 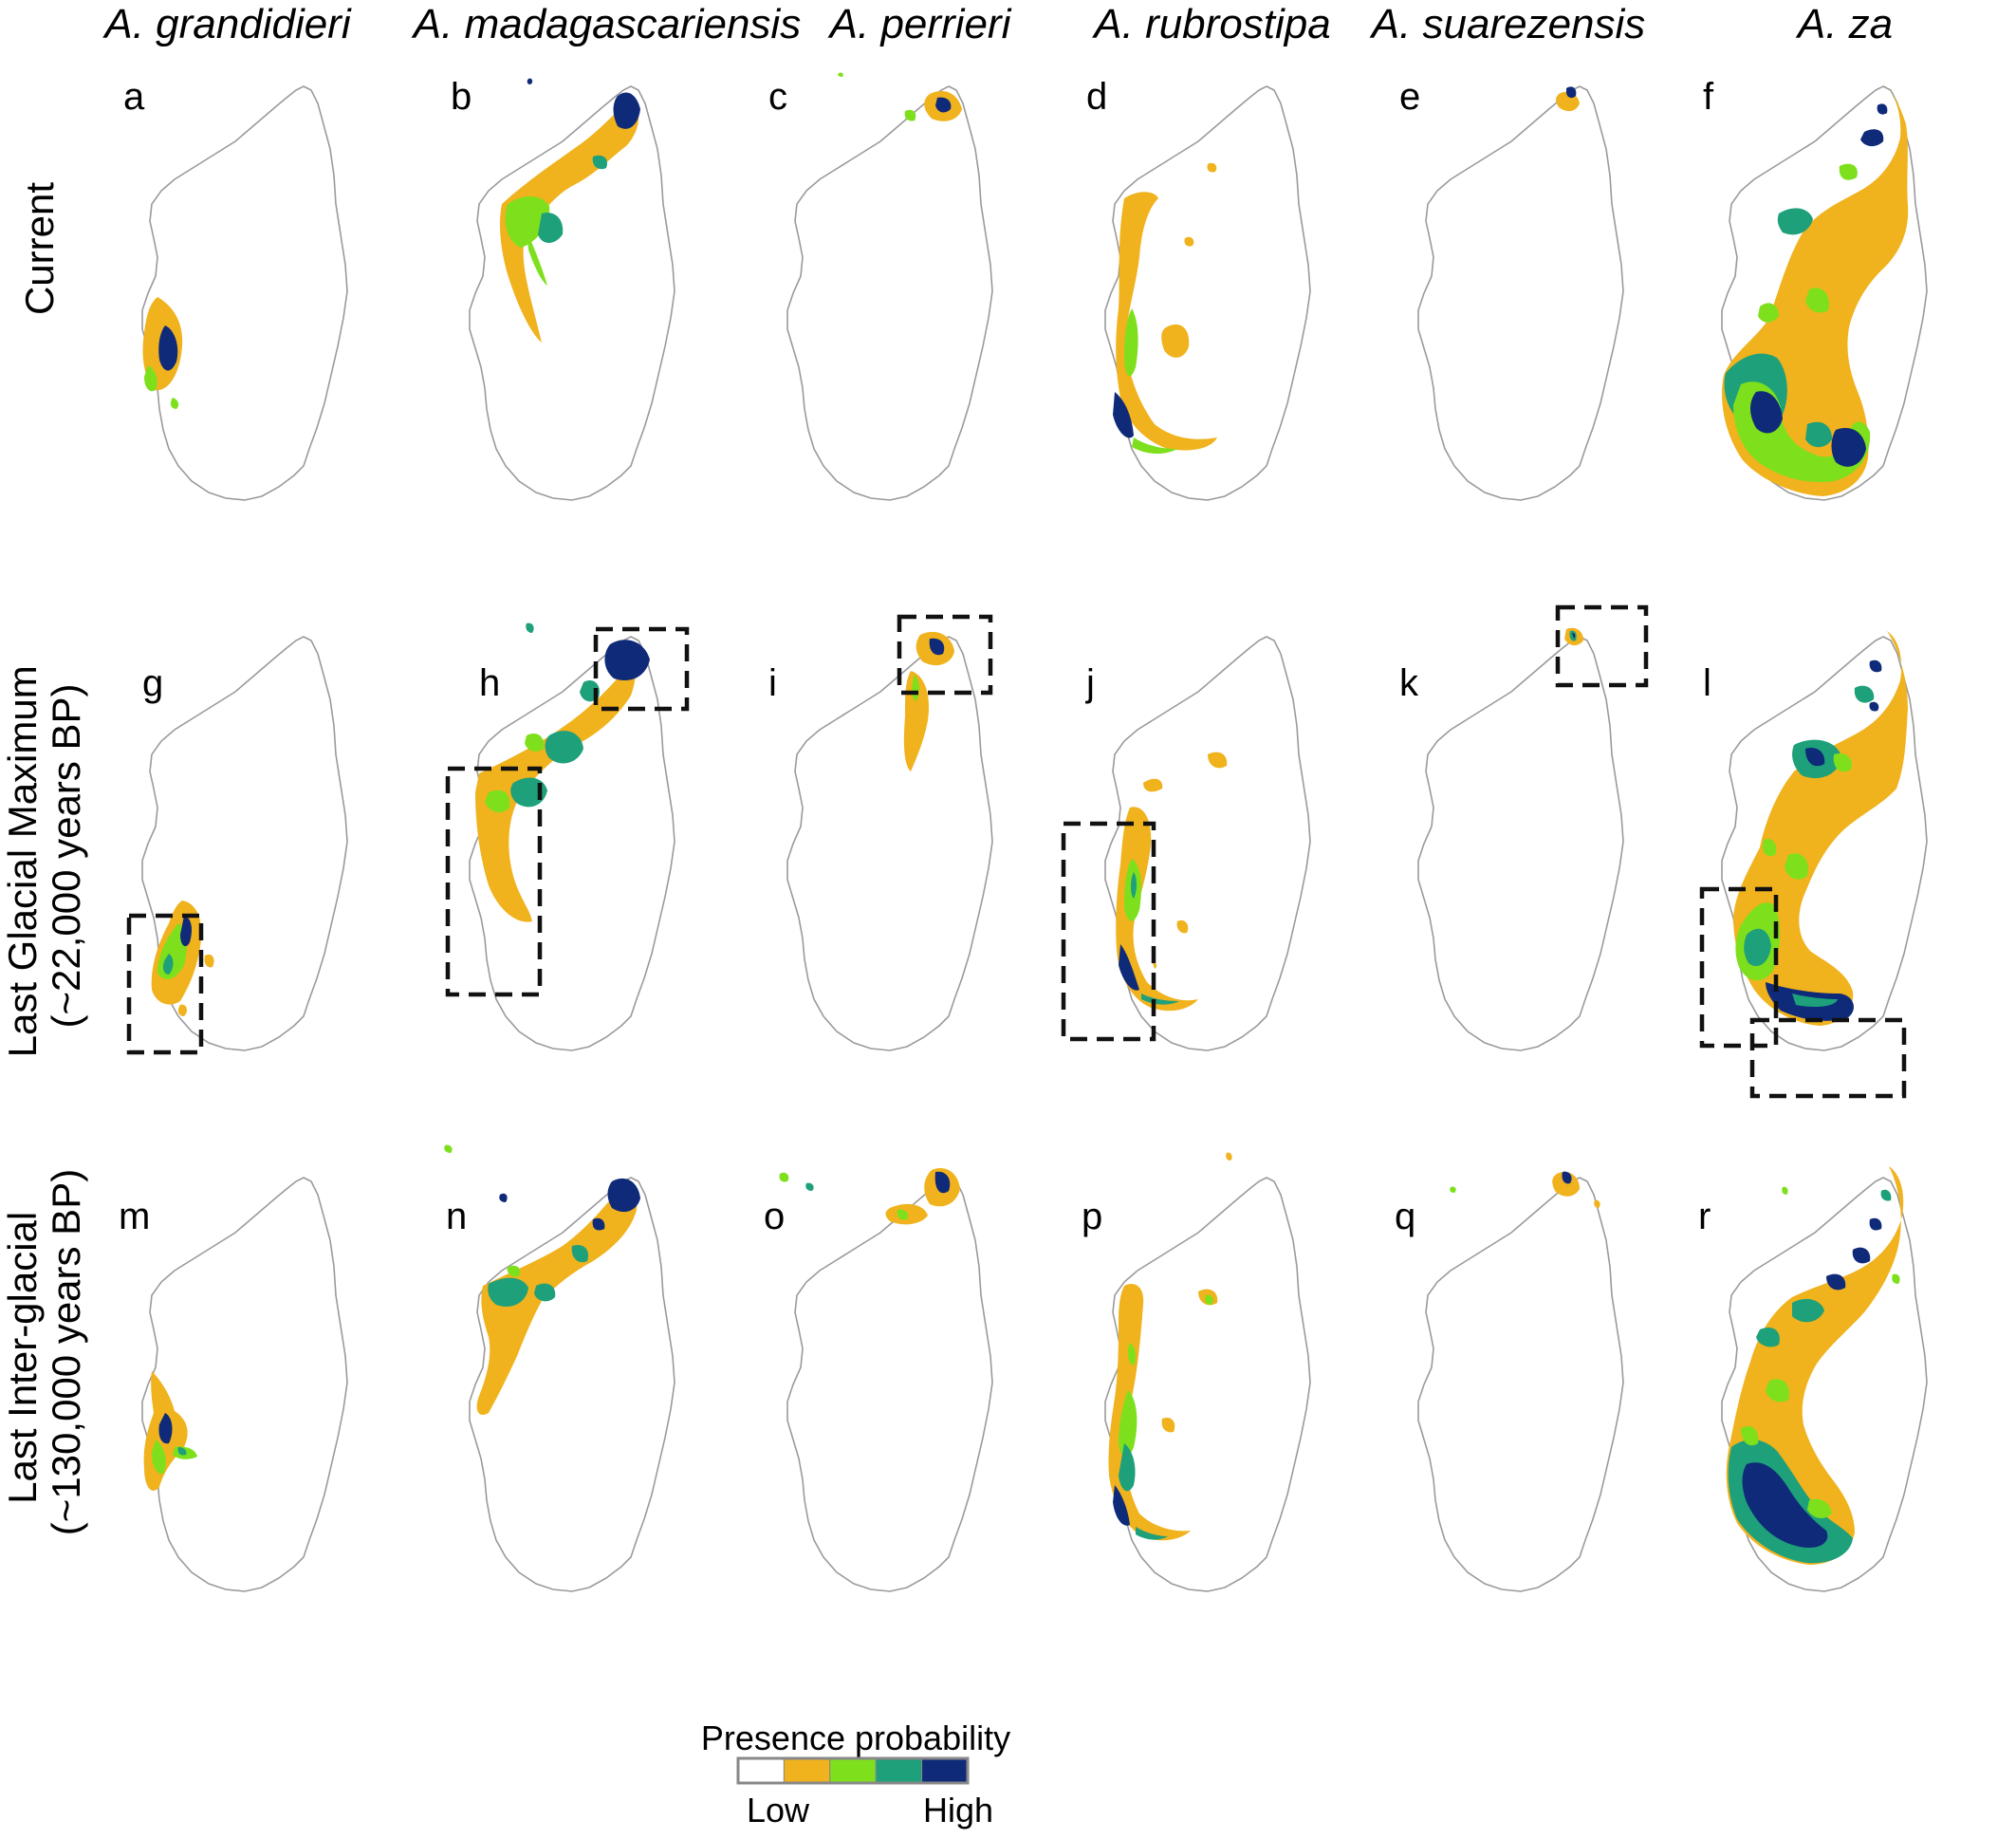 I want to click on map-panel-k: k, so click(x=1524, y=827).